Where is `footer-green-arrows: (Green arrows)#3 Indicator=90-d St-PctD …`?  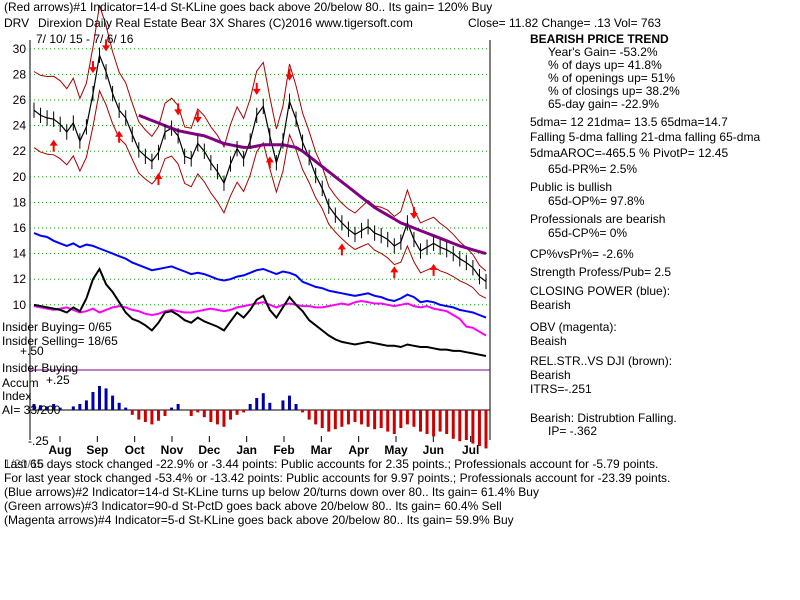
footer-green-arrows: (Green arrows)#3 Indicator=90-d St-PctD … is located at coordinates (253, 506).